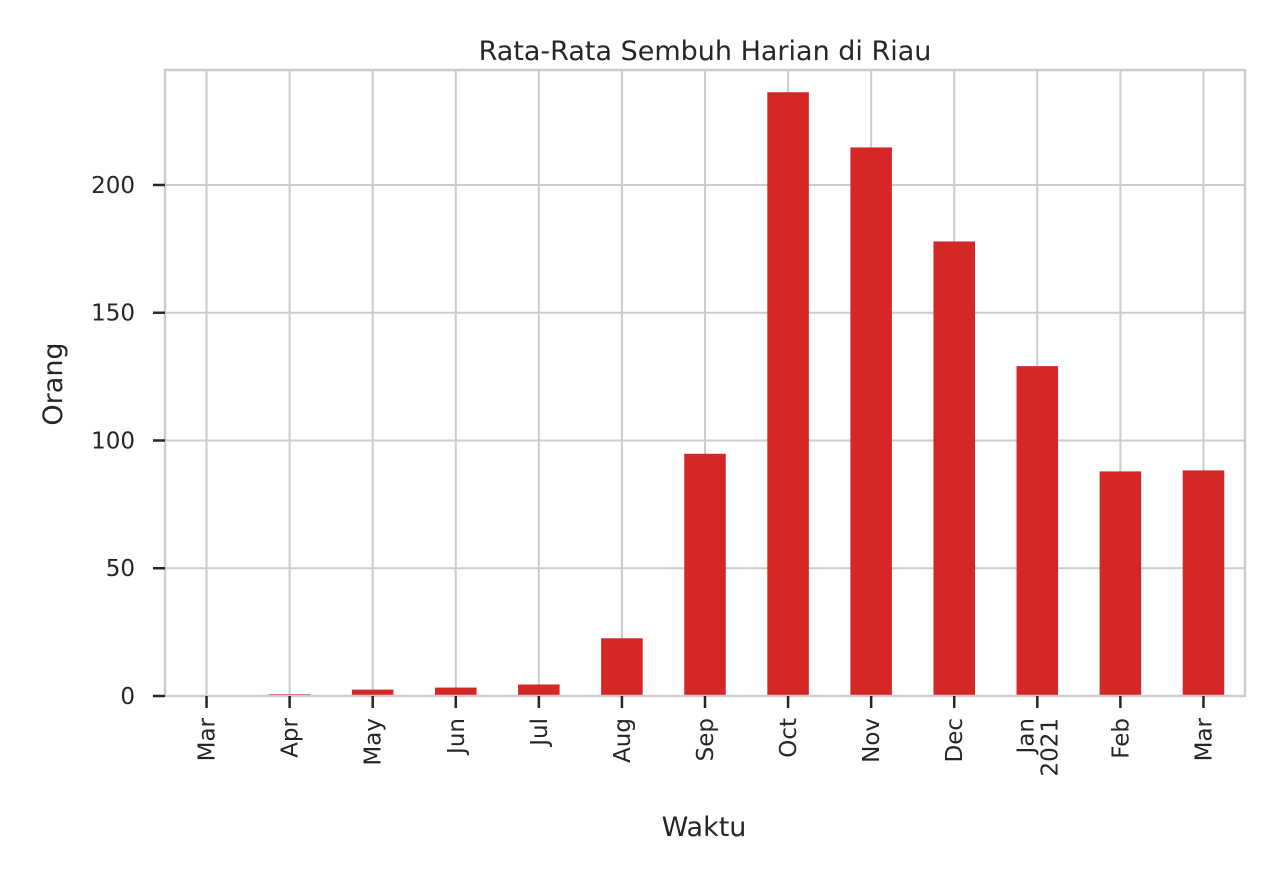 The image size is (1280, 880). I want to click on x-tick-label: Jun, so click(457, 737).